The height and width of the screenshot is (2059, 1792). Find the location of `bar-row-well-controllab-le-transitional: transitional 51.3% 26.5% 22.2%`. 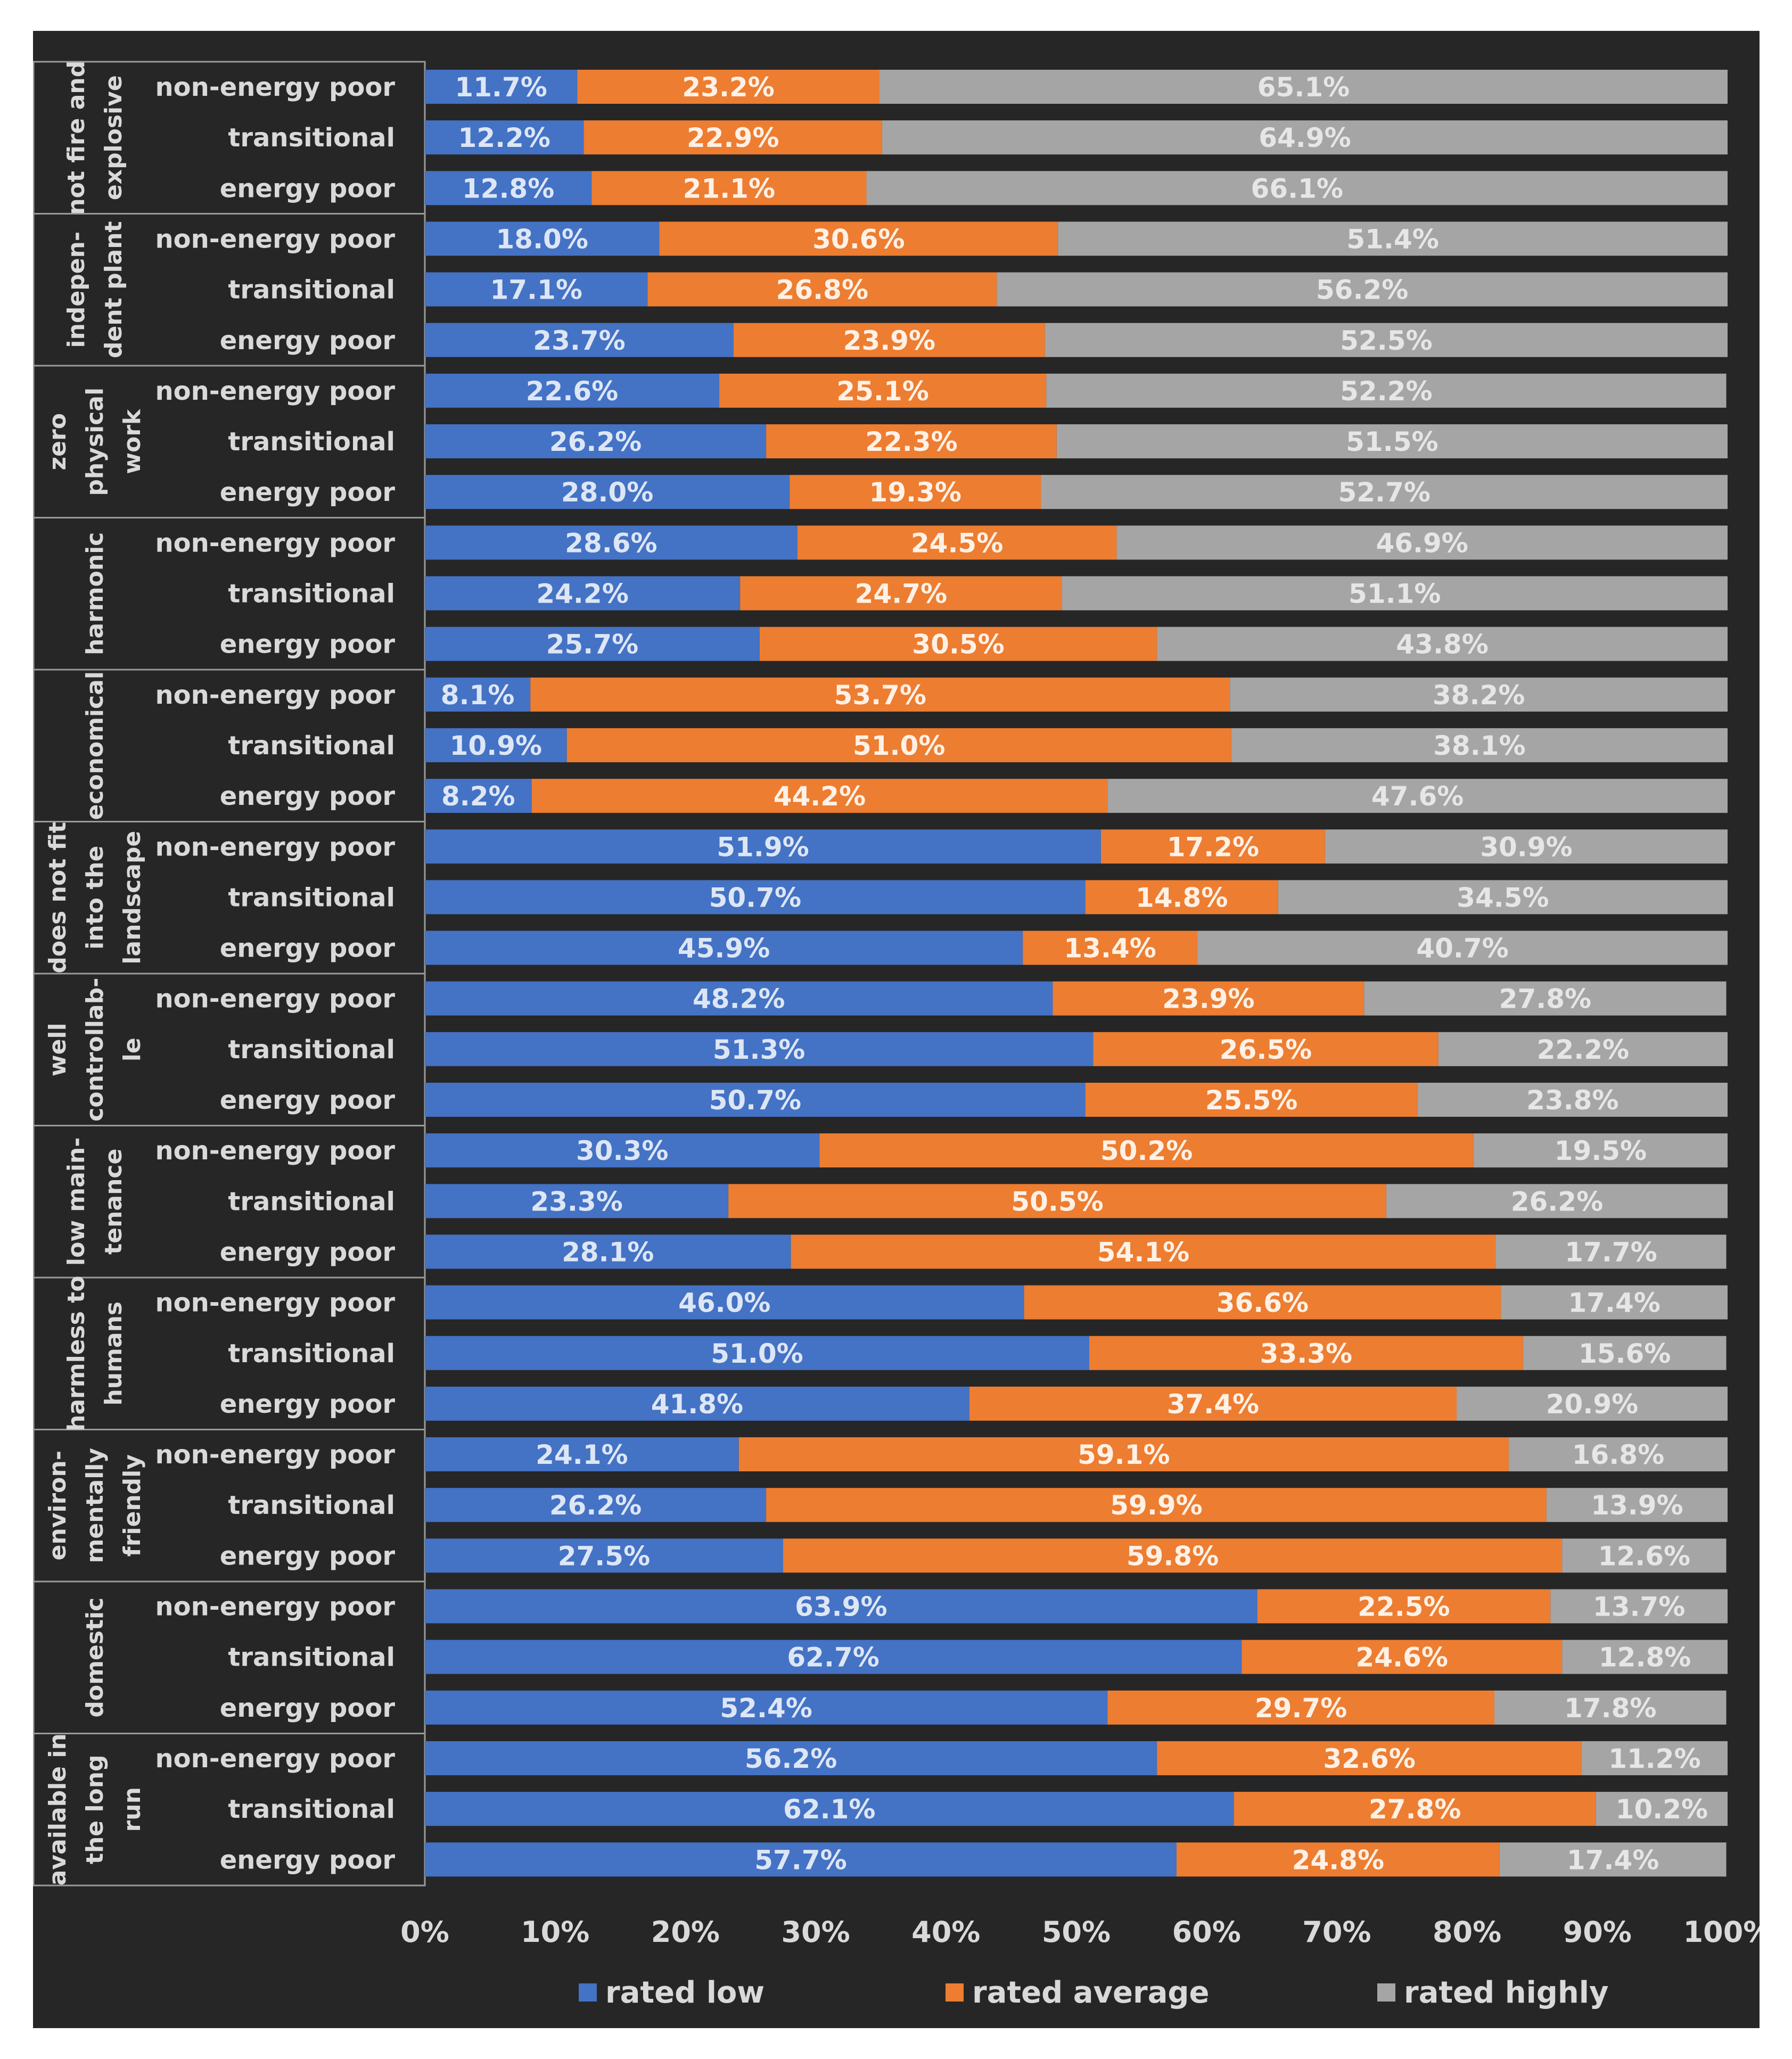

bar-row-well-controllab-le-transitional: transitional 51.3% 26.5% 22.2% is located at coordinates (978, 1049).